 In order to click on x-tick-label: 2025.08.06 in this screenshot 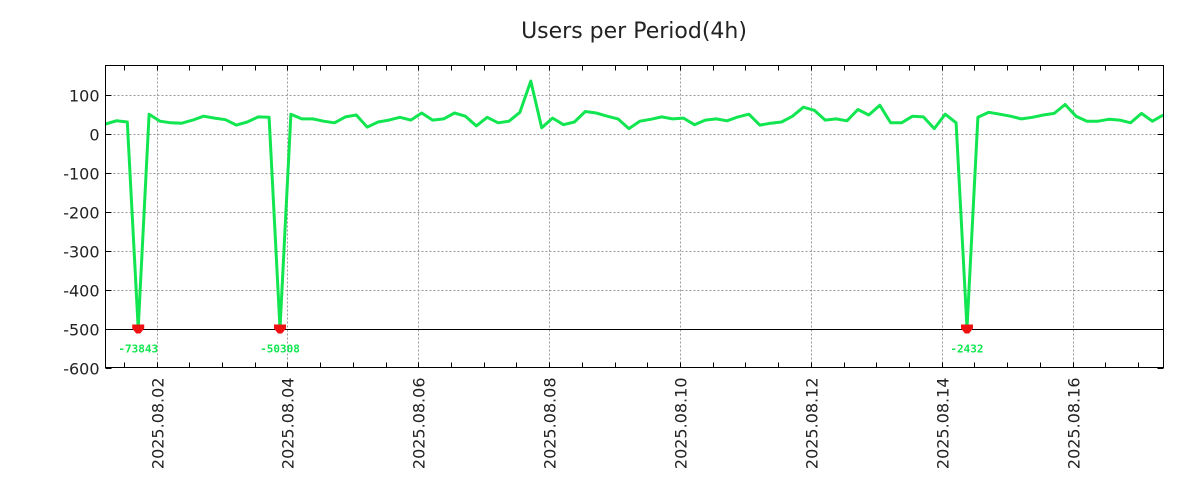, I will do `click(419, 424)`.